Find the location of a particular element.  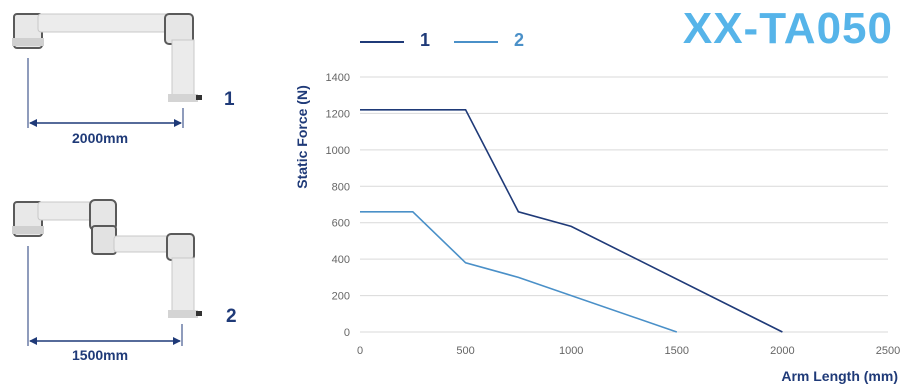

x-axis-ticks: 0 500 1000 1500 2000 2500 is located at coordinates (628, 351).